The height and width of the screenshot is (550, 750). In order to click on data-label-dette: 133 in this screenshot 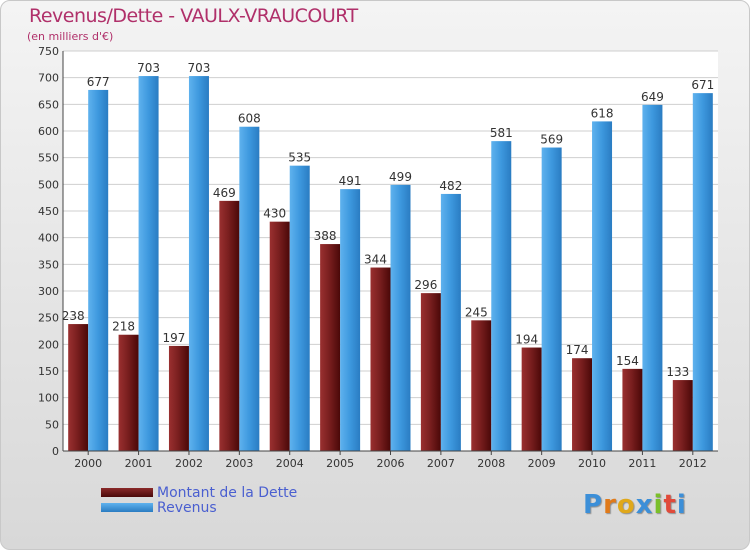, I will do `click(677, 372)`.